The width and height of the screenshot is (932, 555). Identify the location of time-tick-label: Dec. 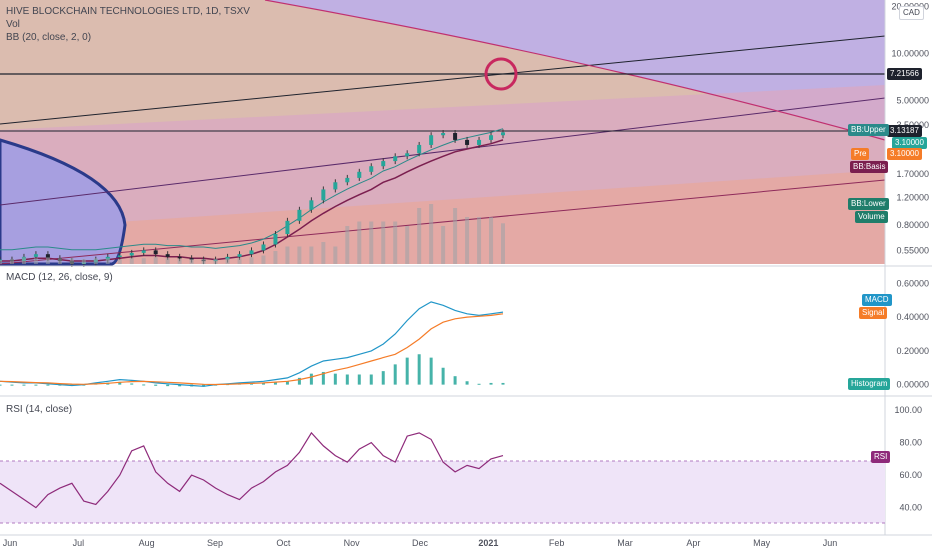
(420, 543).